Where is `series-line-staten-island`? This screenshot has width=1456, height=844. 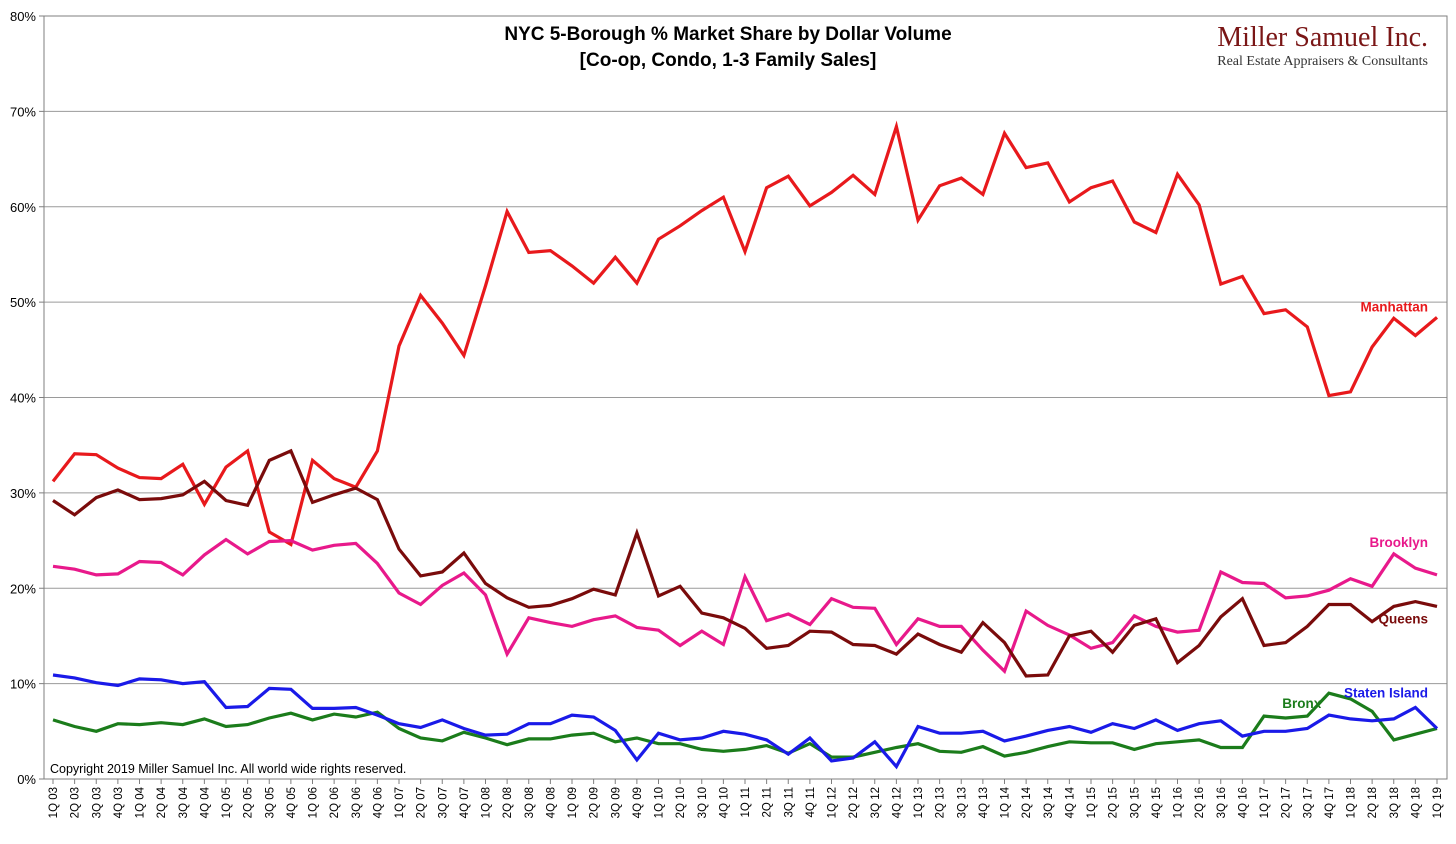
series-line-staten-island is located at coordinates (745, 721).